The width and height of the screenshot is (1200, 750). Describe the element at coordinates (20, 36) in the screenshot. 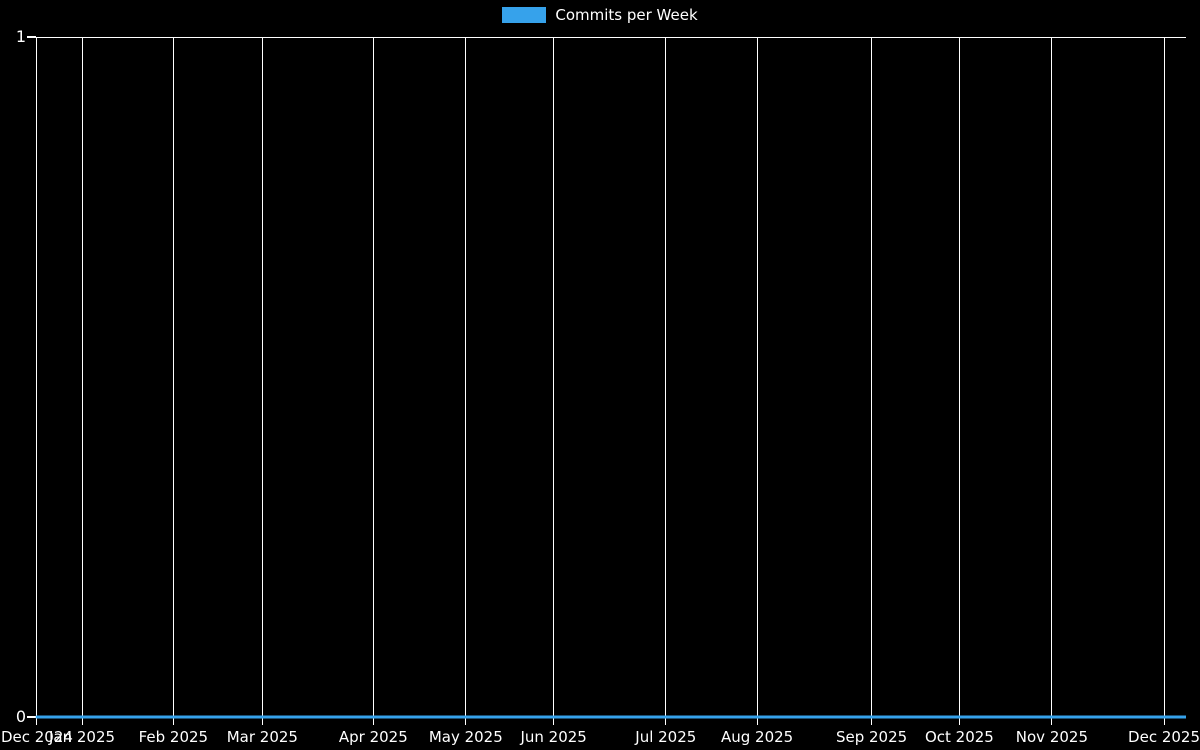

I see `y-tick-label: 1` at that location.